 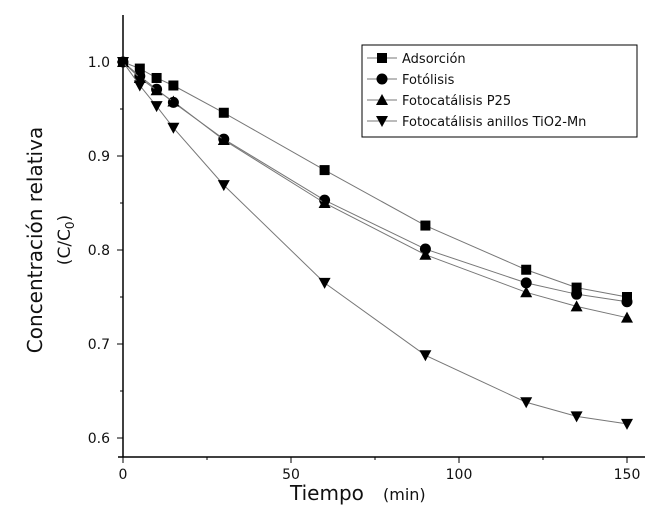 What do you see at coordinates (123, 475) in the screenshot?
I see `x-tick-label: 0` at bounding box center [123, 475].